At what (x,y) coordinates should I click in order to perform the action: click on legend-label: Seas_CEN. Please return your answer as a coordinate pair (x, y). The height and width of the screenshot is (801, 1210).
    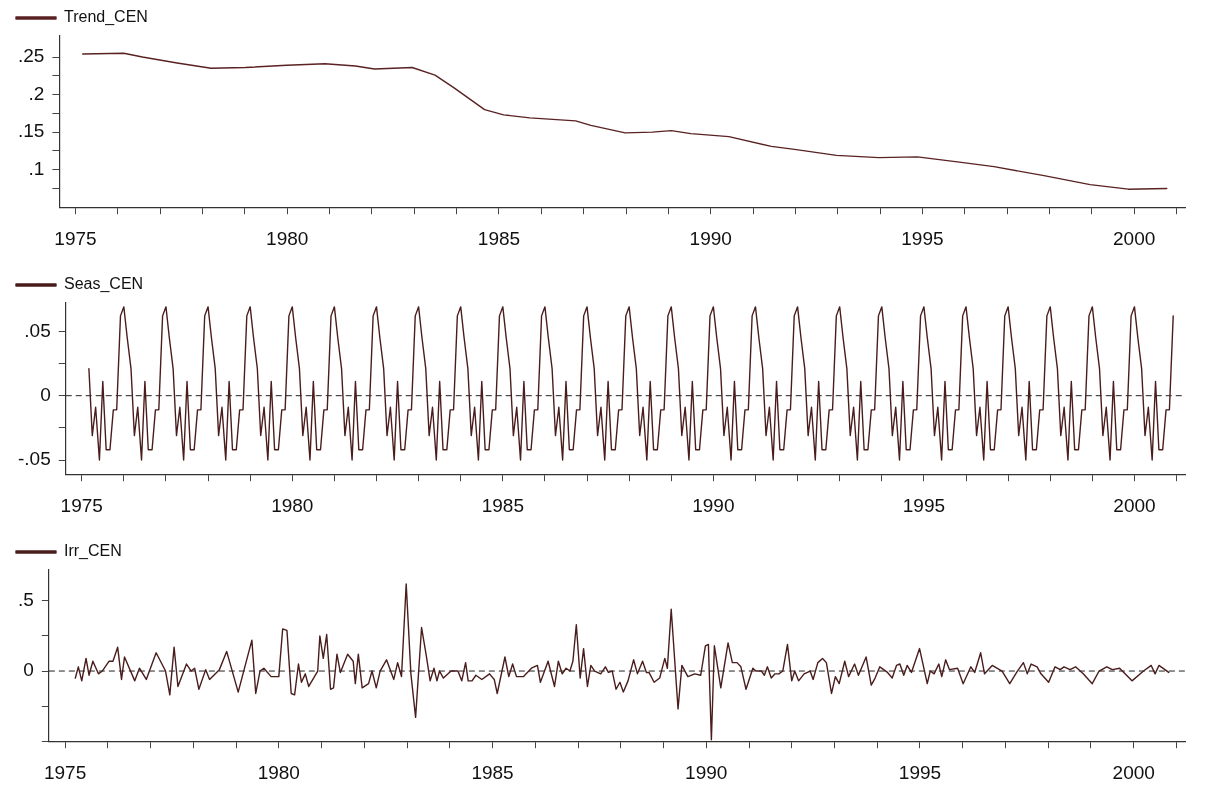
    Looking at the image, I should click on (104, 284).